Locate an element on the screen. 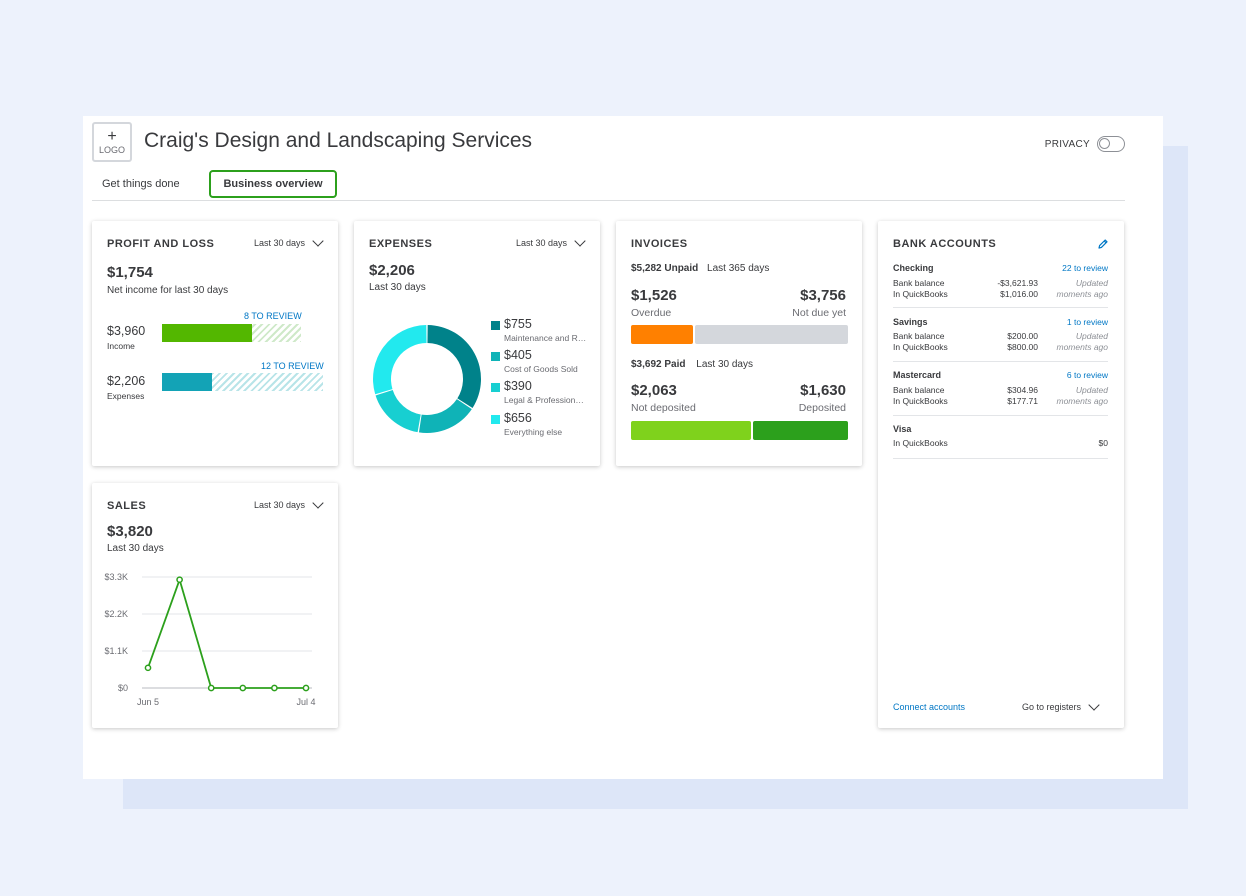  paid-bar is located at coordinates (739, 430).